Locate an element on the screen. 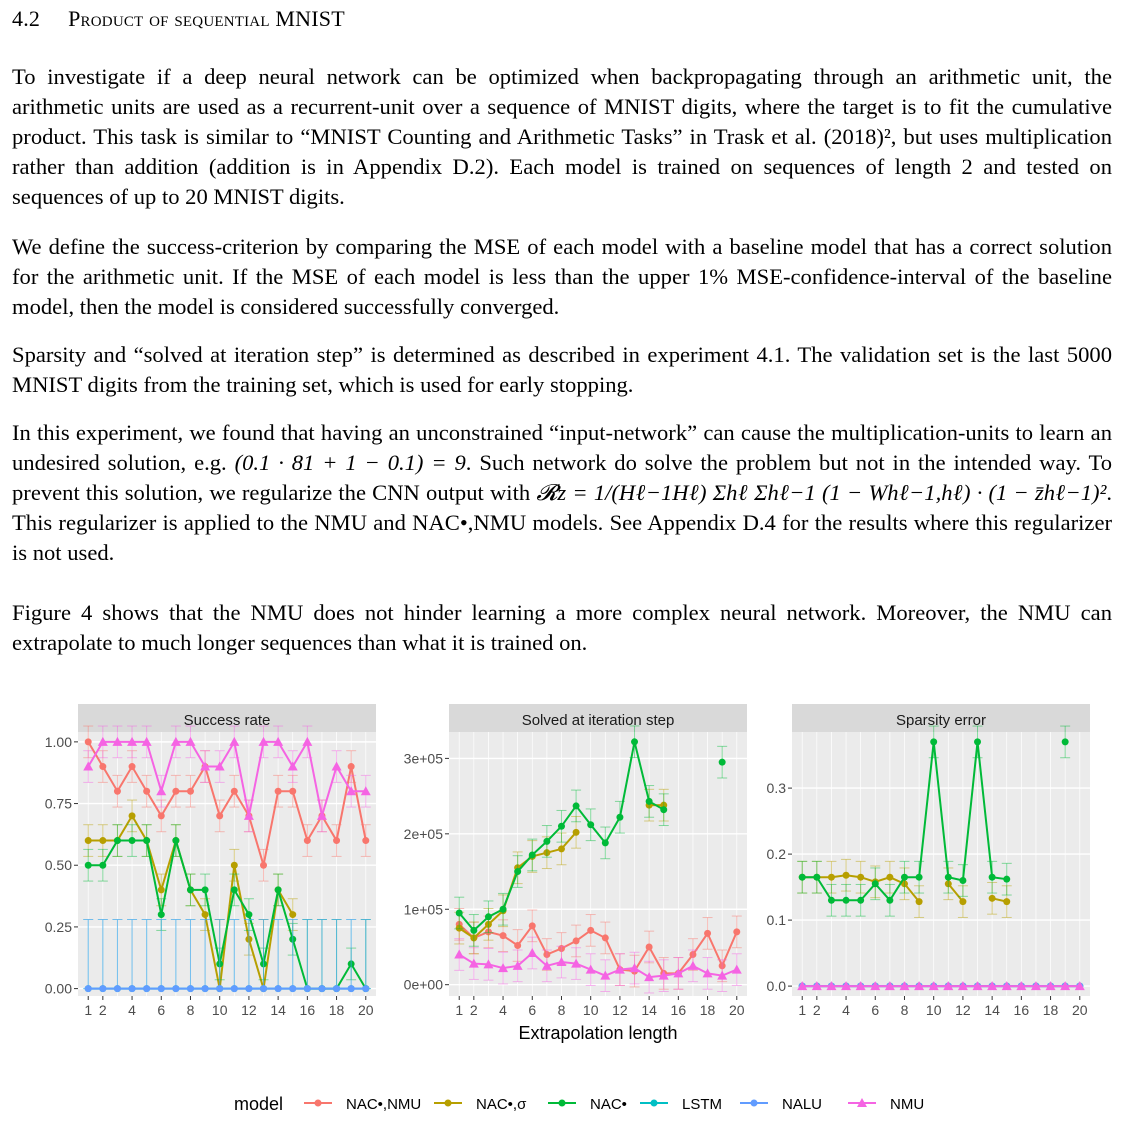 The image size is (1131, 1129). legend-title: model is located at coordinates (258, 1104).